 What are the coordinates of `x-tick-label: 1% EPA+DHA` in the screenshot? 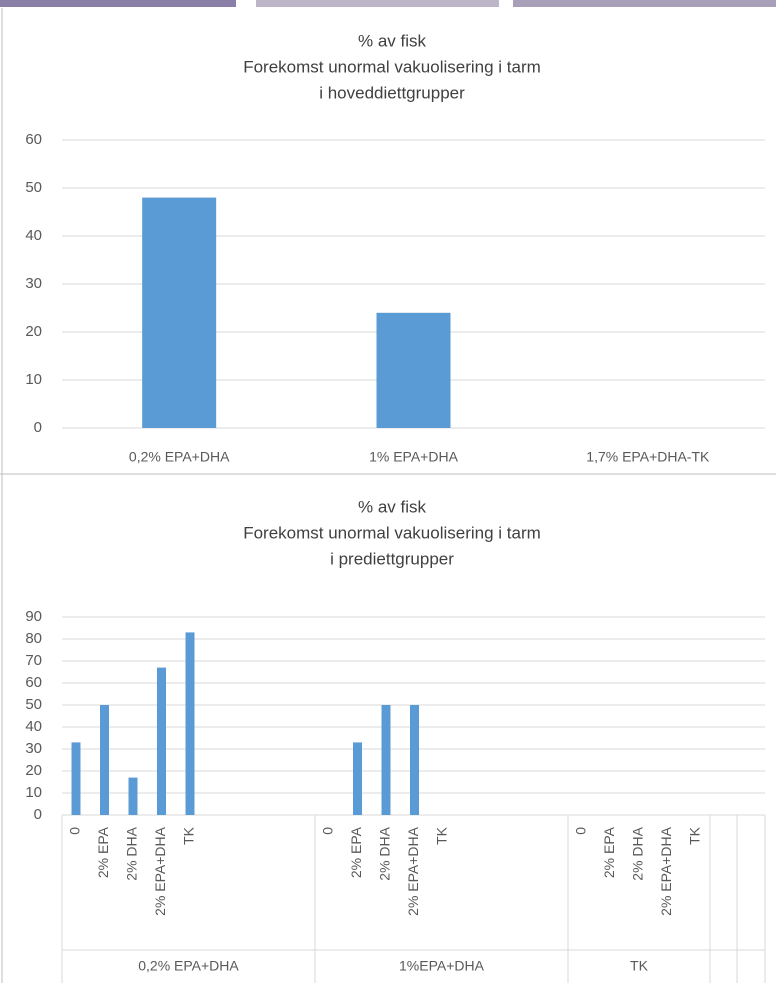 It's located at (413, 457).